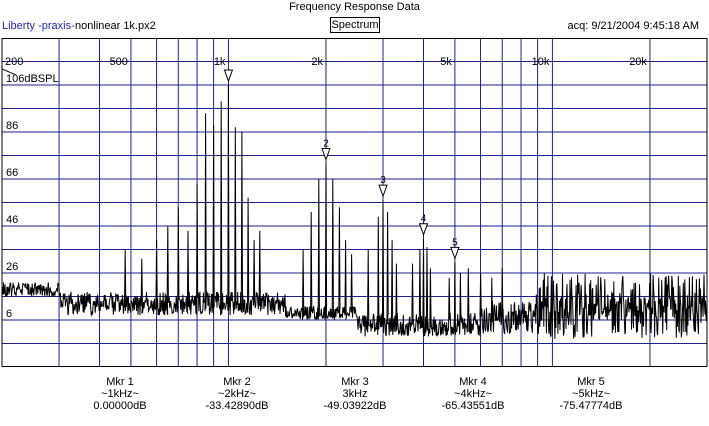 Image resolution: width=709 pixels, height=426 pixels. I want to click on x-tick-label: 1k, so click(220, 62).